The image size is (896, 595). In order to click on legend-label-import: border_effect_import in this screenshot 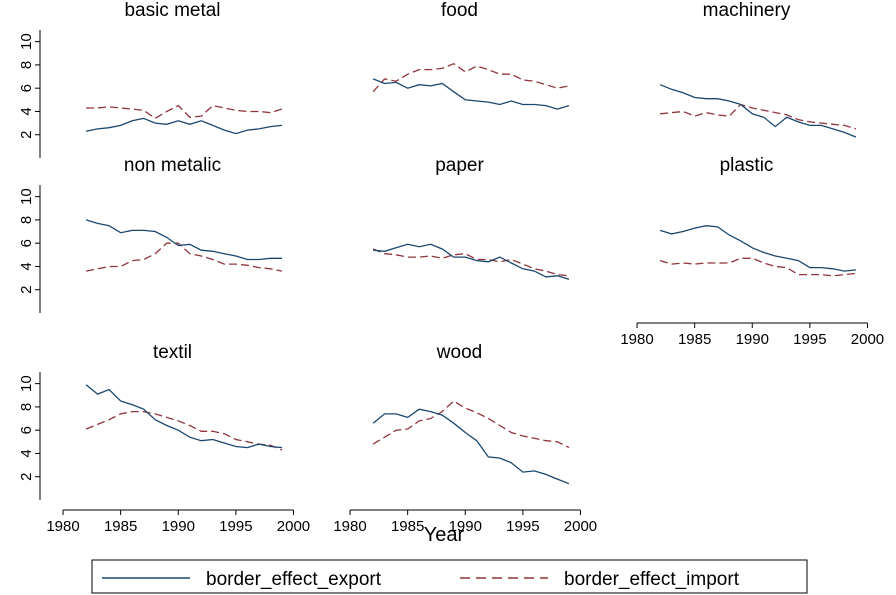, I will do `click(652, 579)`.